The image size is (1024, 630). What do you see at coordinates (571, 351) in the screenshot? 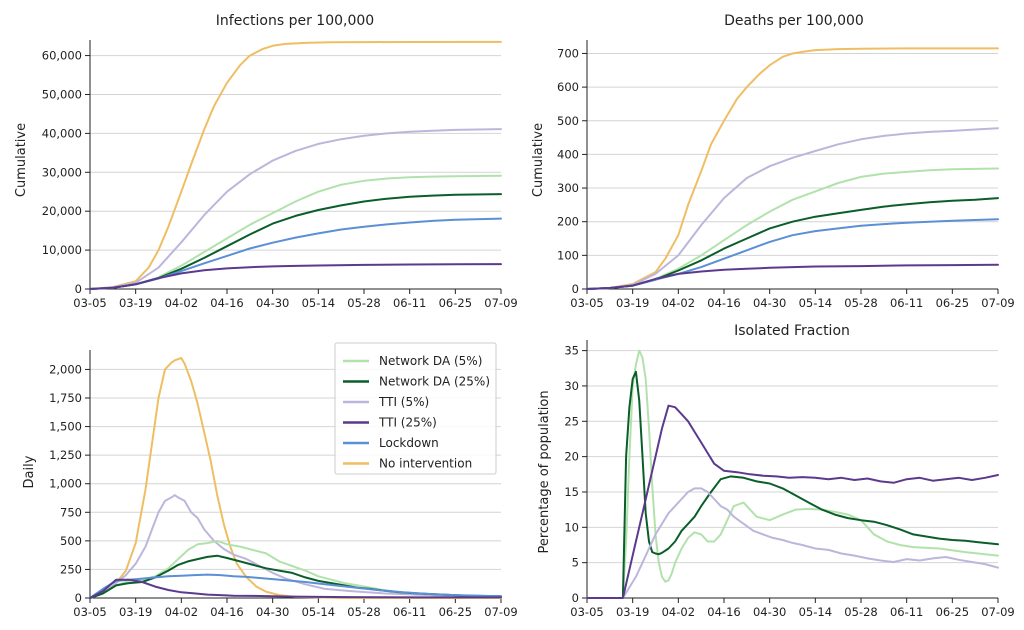
I see `isolated-ytick-label: 35` at bounding box center [571, 351].